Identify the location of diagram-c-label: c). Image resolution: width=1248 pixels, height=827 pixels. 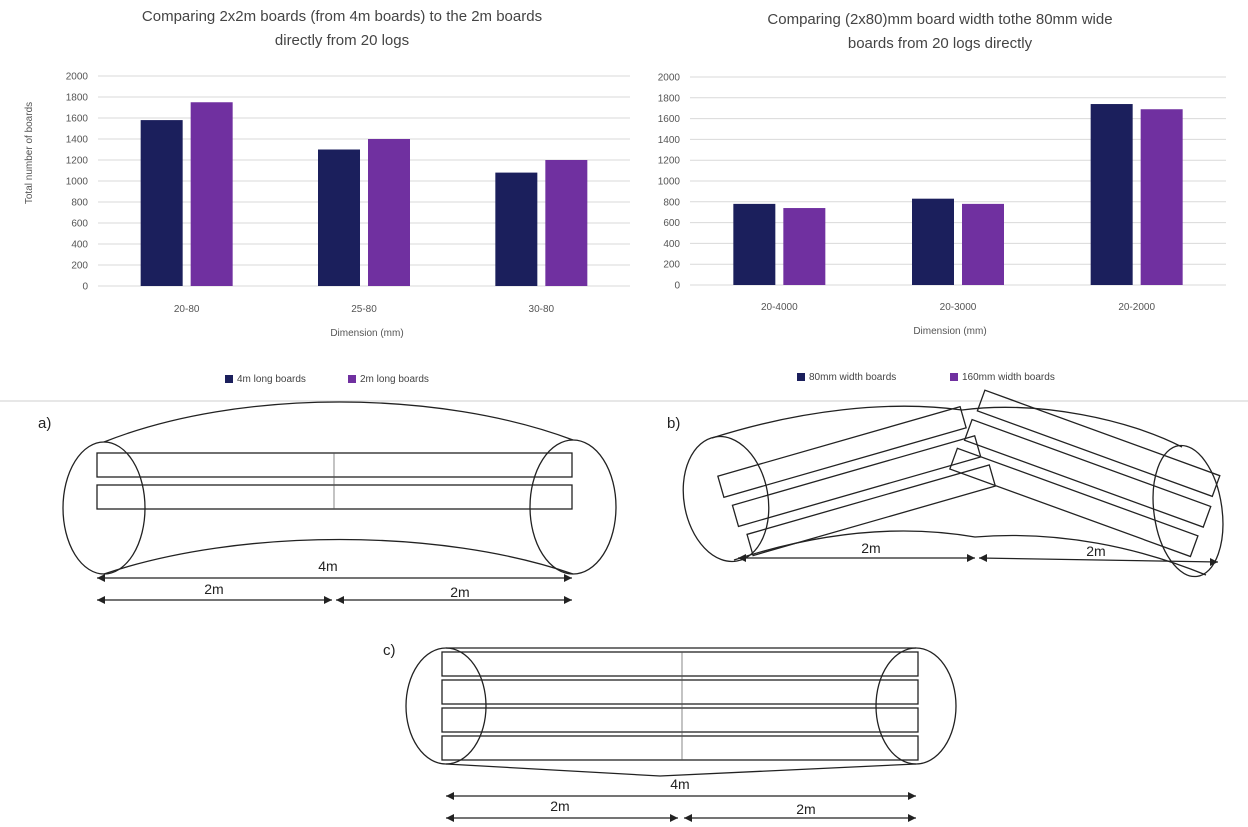
(389, 650).